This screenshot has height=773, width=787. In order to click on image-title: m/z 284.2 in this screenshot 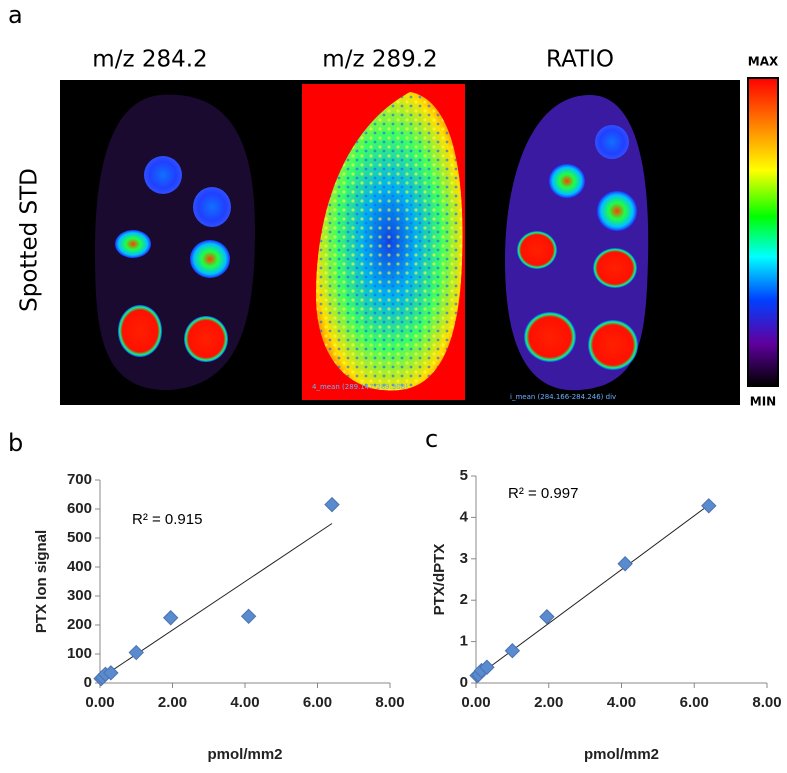, I will do `click(149, 60)`.